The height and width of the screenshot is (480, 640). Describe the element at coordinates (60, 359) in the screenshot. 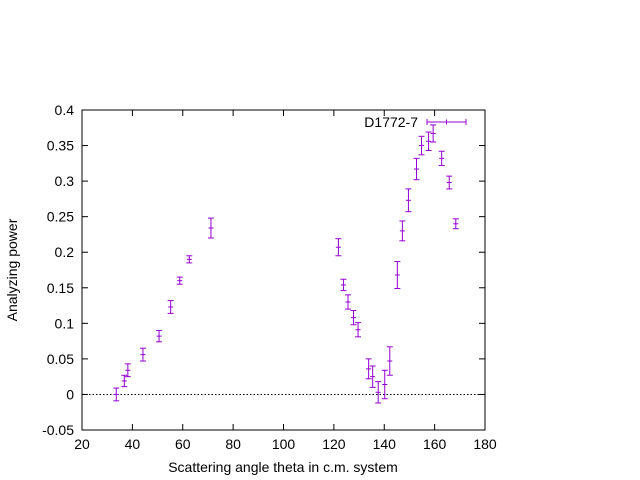

I see `y-tick-label: 0.05` at that location.